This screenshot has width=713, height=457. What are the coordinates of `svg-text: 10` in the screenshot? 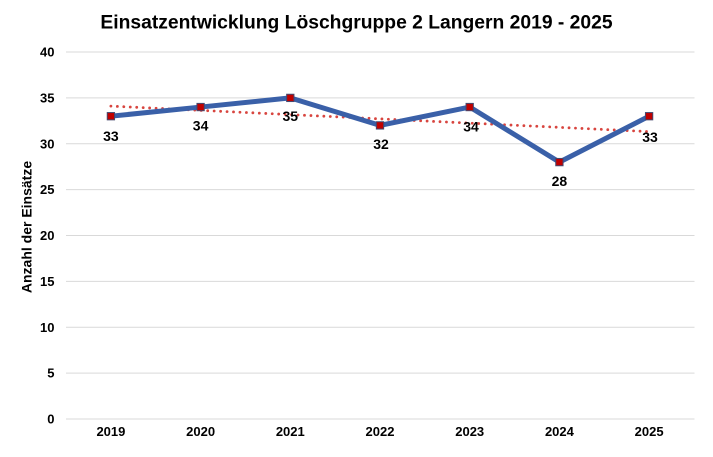 It's located at (47, 327).